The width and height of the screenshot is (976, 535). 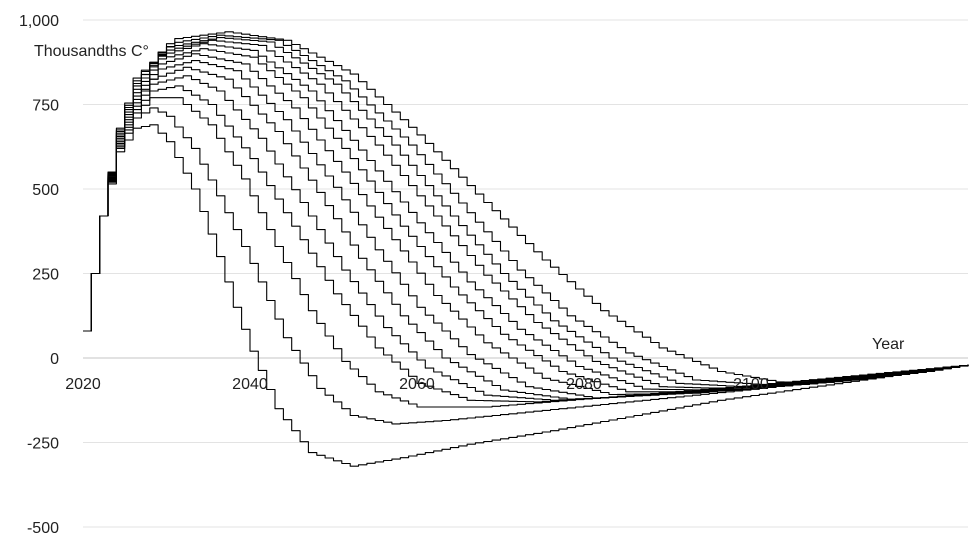 I want to click on y-axis-title: Thousandths C°, so click(x=91, y=51).